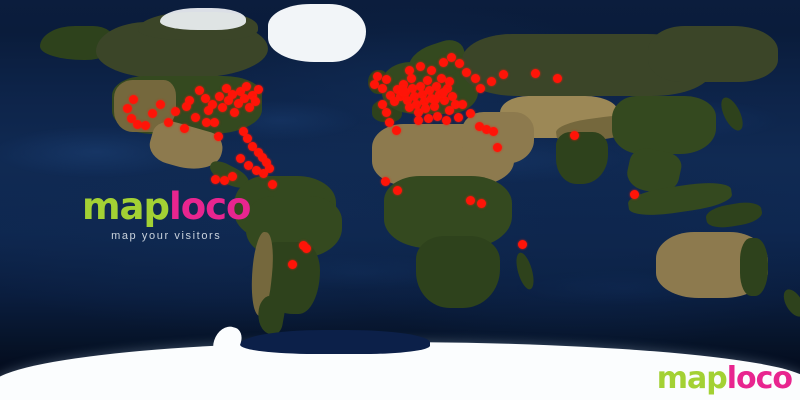 This screenshot has height=400, width=800. Describe the element at coordinates (166, 215) in the screenshot. I see `maploco-logo: maploco map your visitors` at that location.